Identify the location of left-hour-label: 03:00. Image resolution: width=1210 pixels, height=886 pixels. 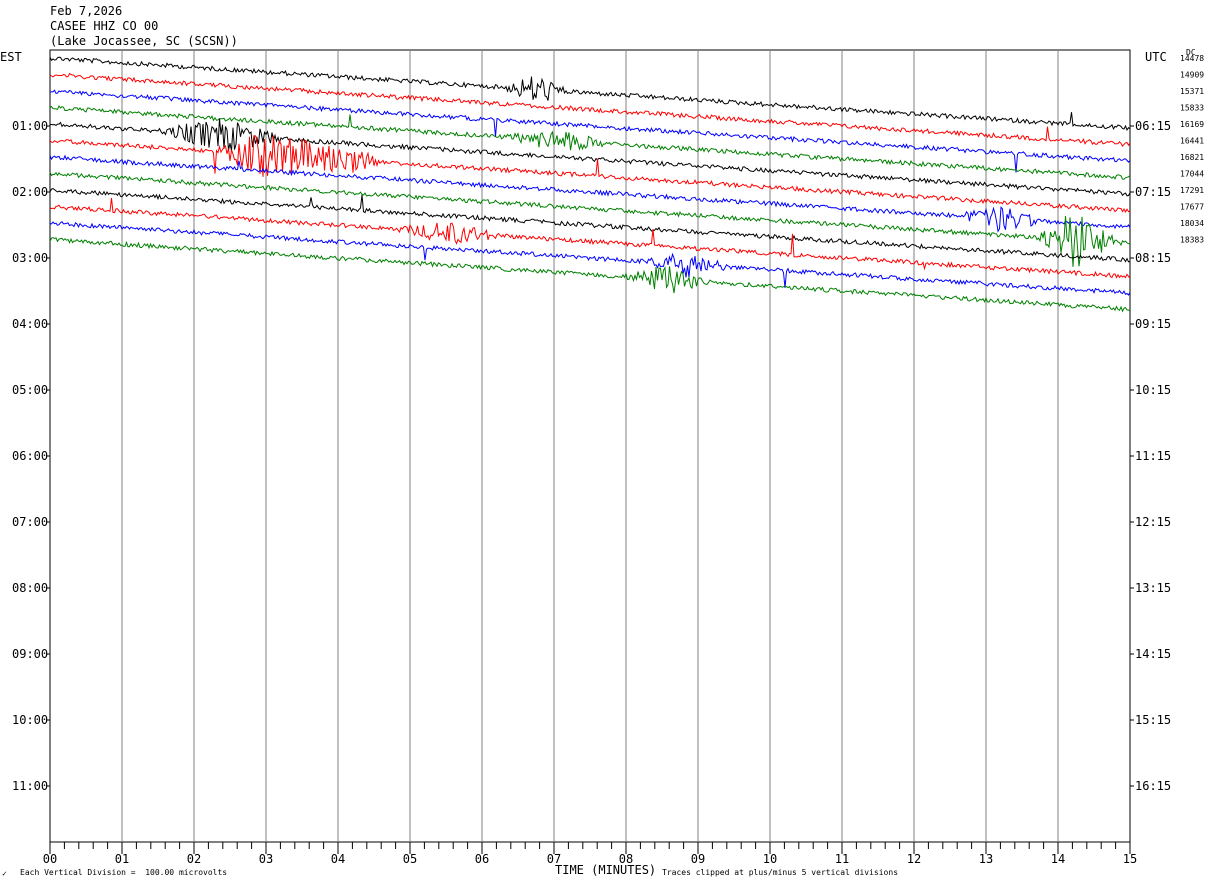
(30, 258).